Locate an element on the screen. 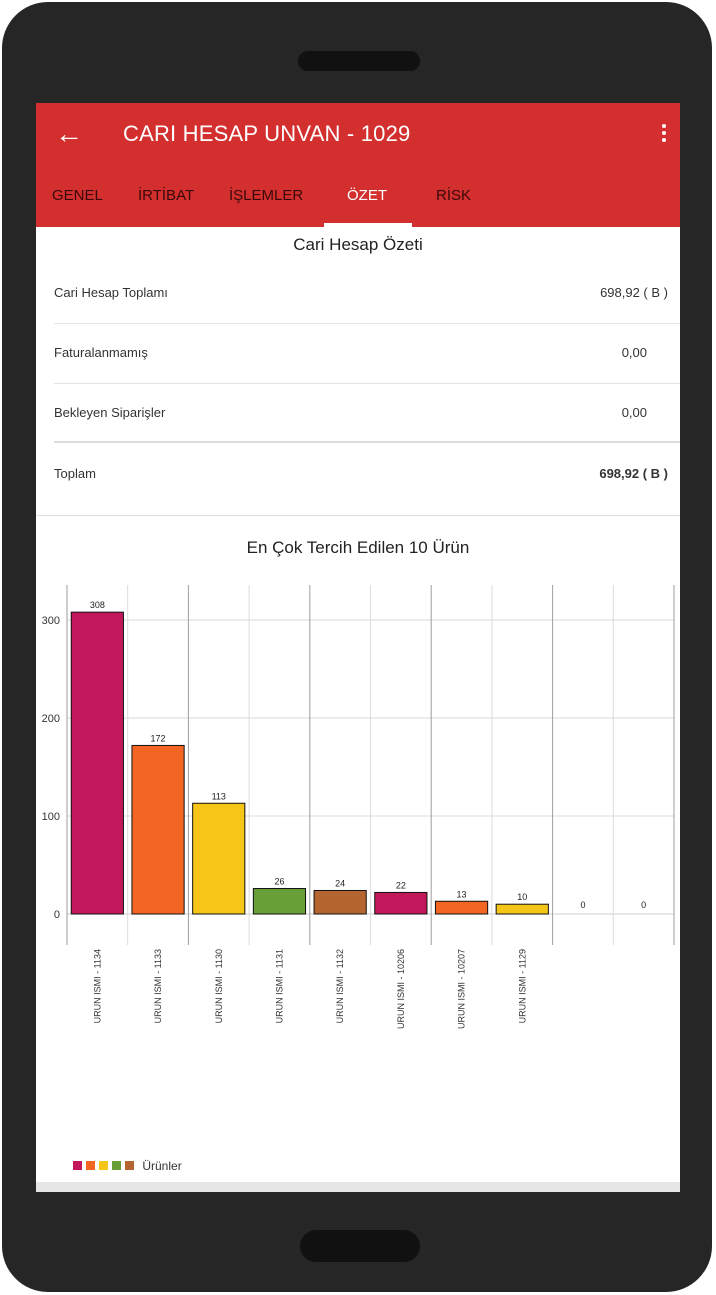  bar-value-label: 22 is located at coordinates (401, 885).